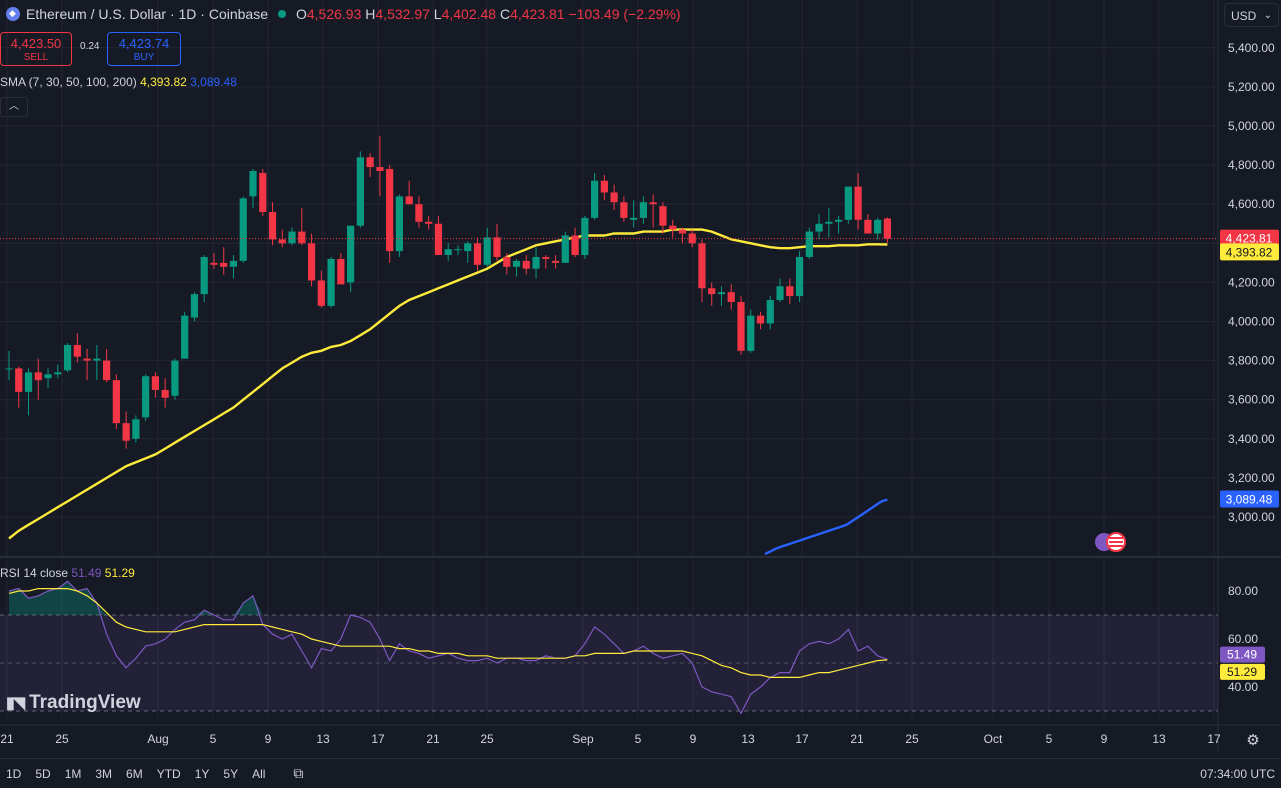  I want to click on sma-short-tag-bg, so click(1249, 252).